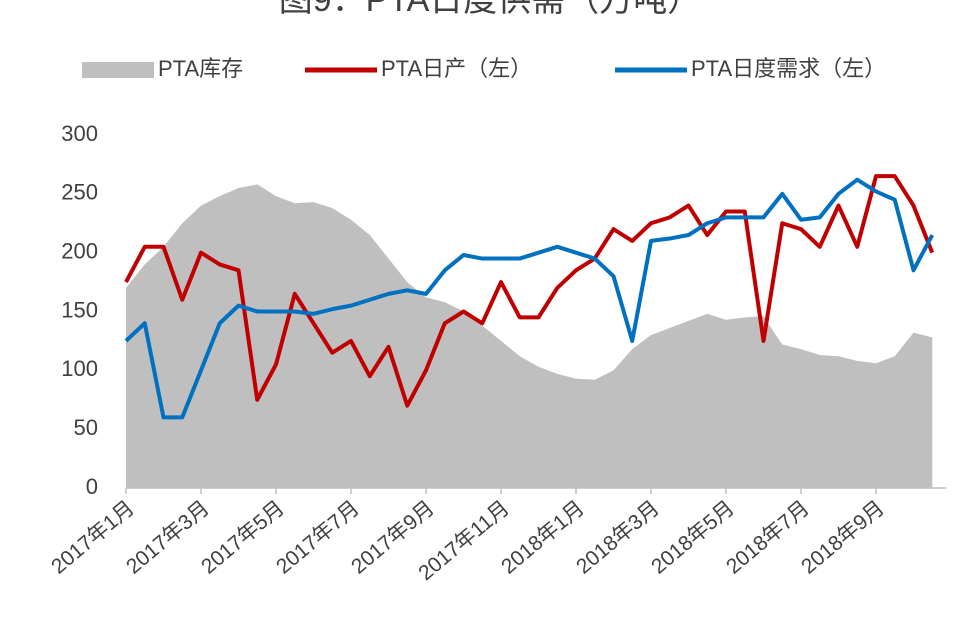 The width and height of the screenshot is (957, 619). Describe the element at coordinates (168, 537) in the screenshot. I see `x-tick-label: 2017年3月` at that location.